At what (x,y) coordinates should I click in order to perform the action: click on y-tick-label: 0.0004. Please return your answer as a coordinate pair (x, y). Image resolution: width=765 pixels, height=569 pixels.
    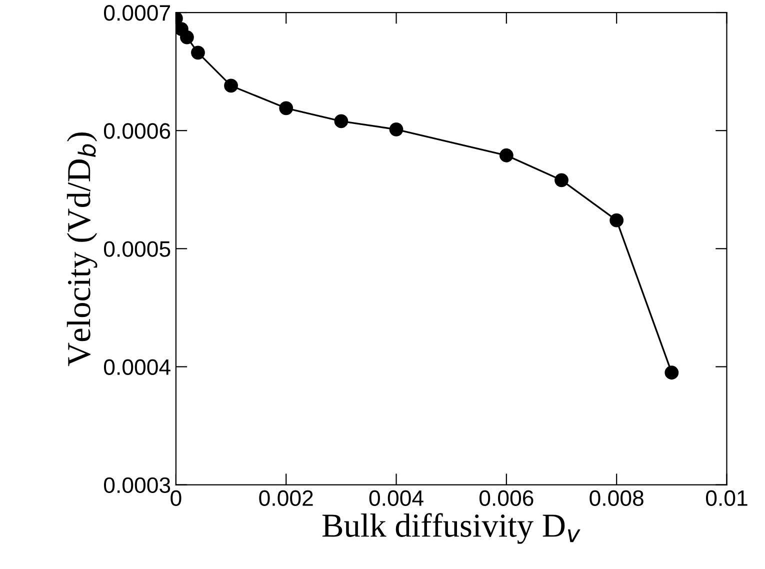
    Looking at the image, I should click on (137, 367).